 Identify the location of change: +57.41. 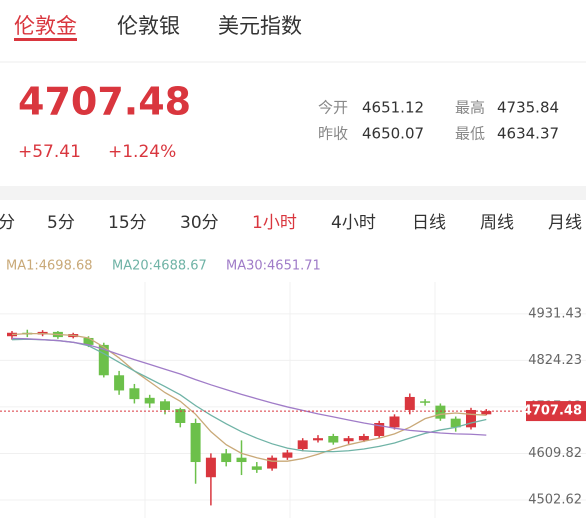
(49, 152).